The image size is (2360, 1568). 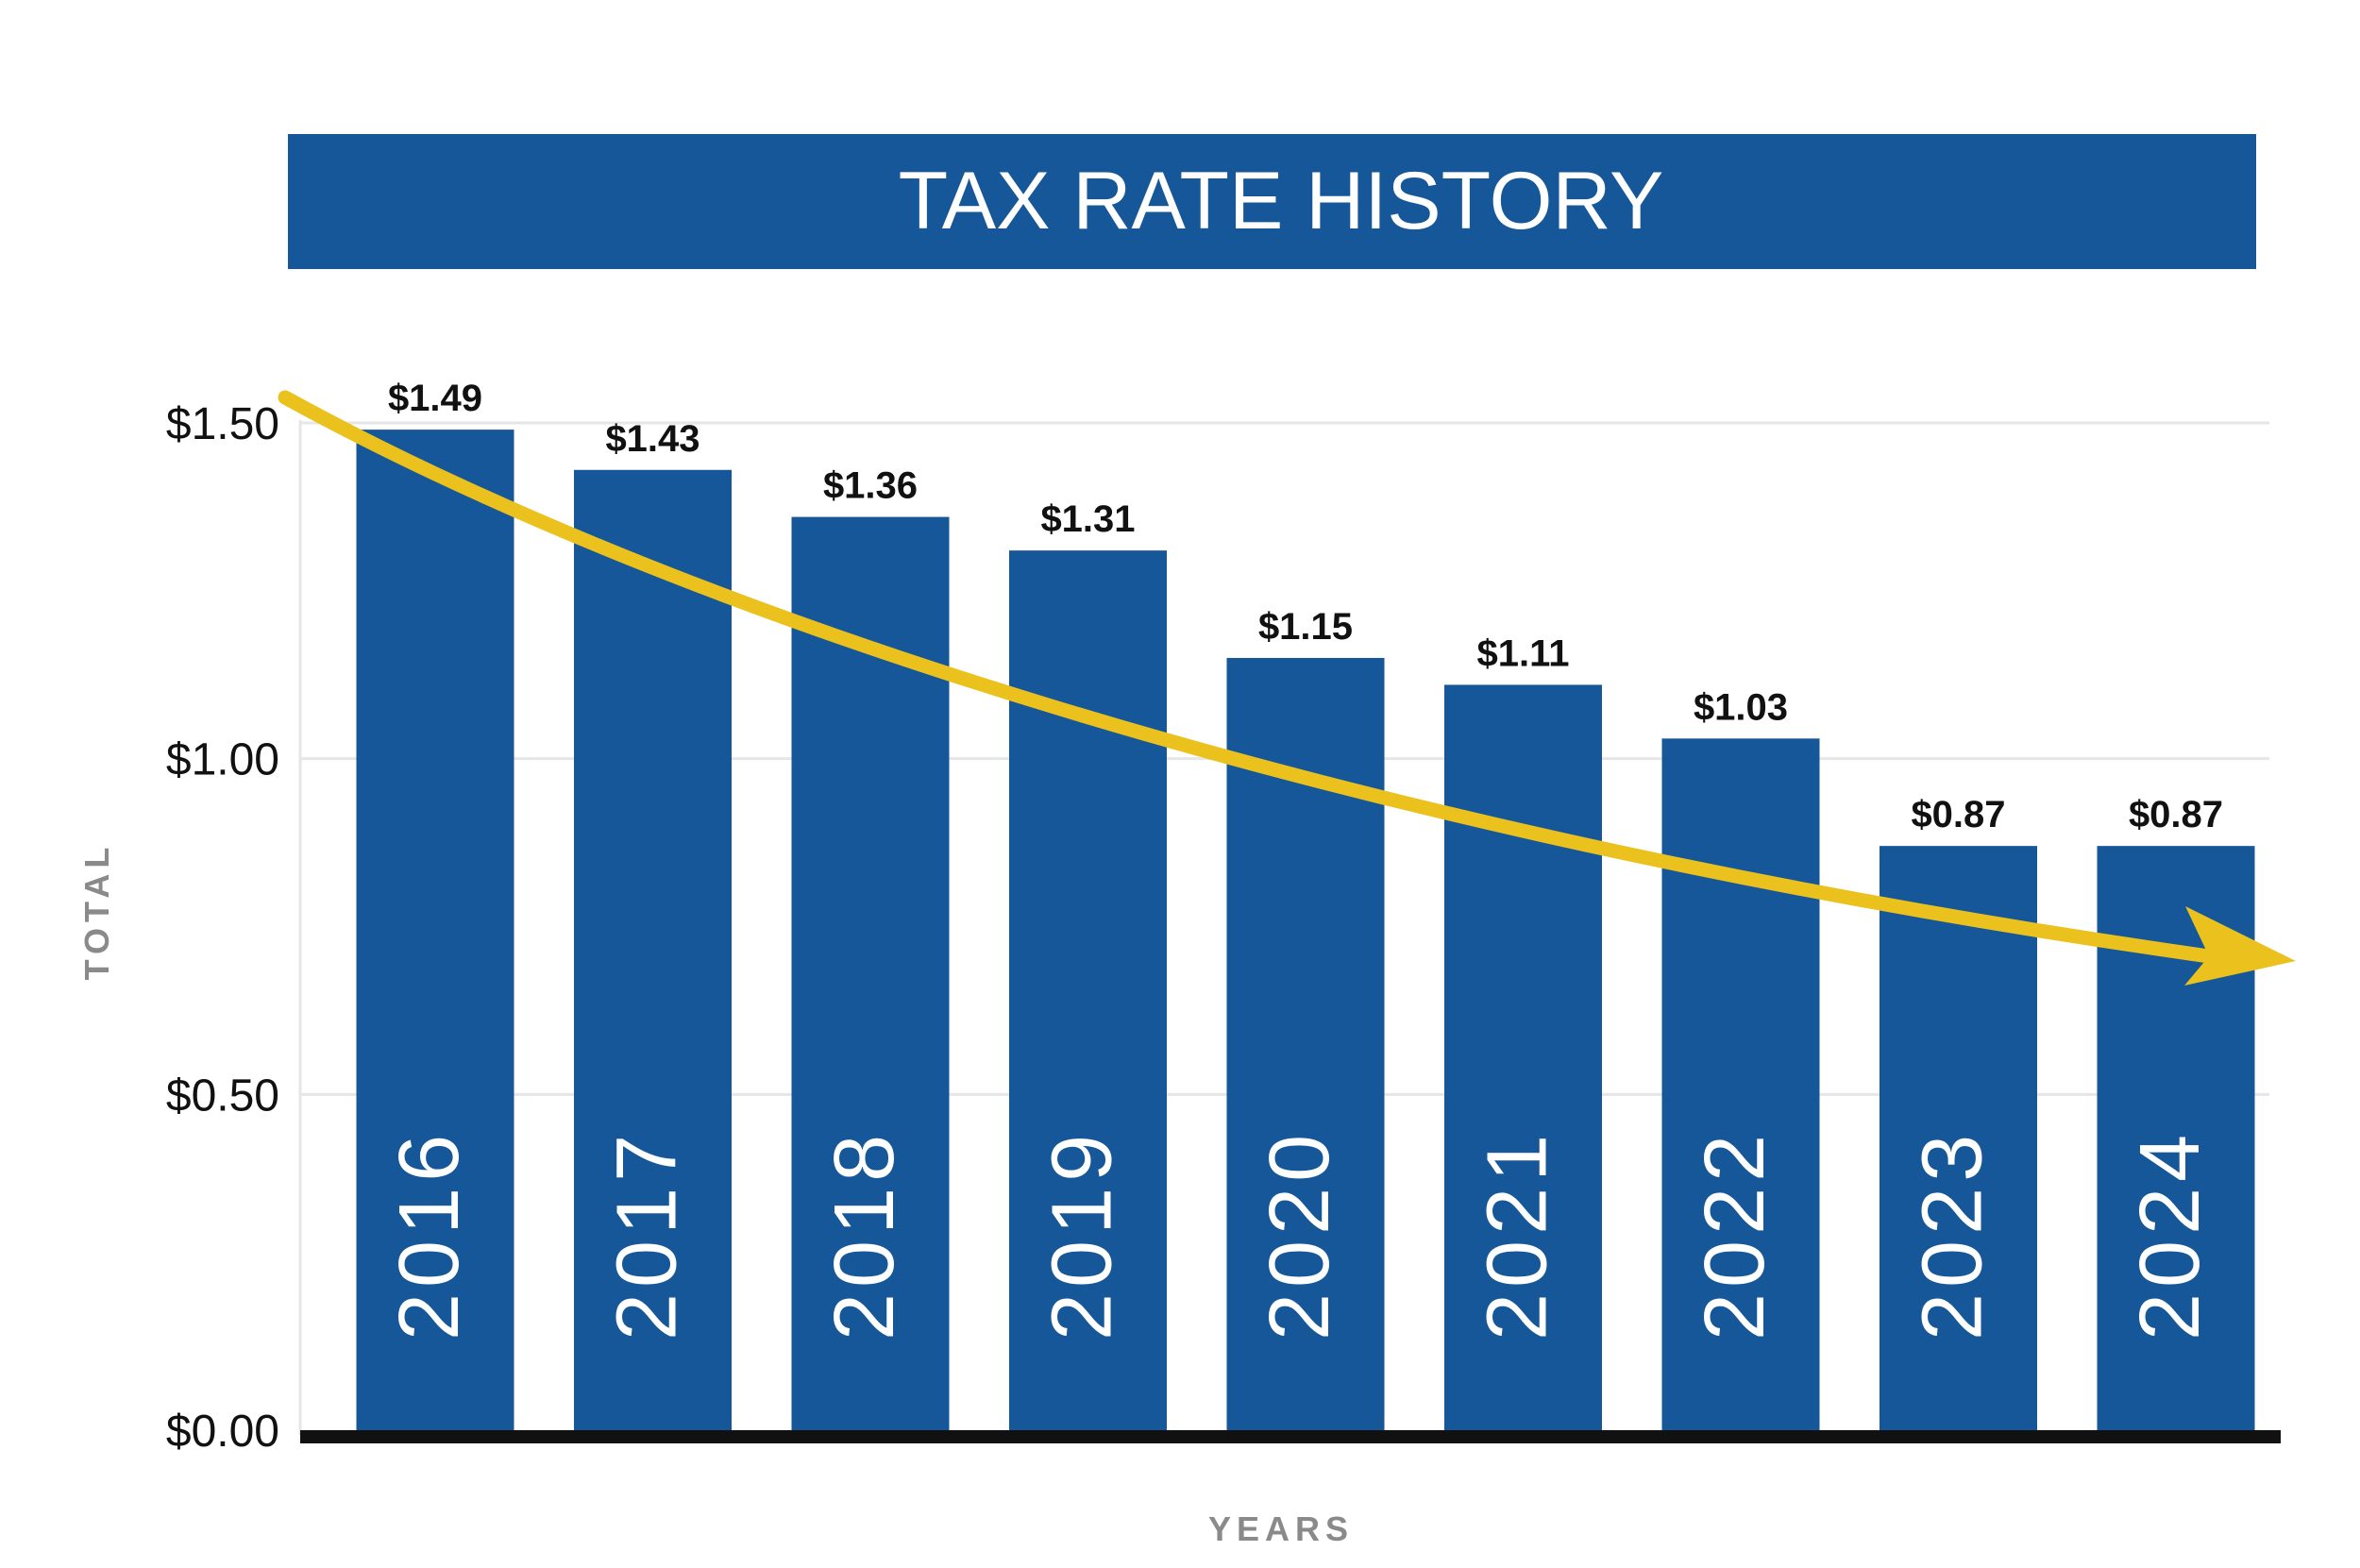 I want to click on year-label-2024: 2024, so click(x=2170, y=1235).